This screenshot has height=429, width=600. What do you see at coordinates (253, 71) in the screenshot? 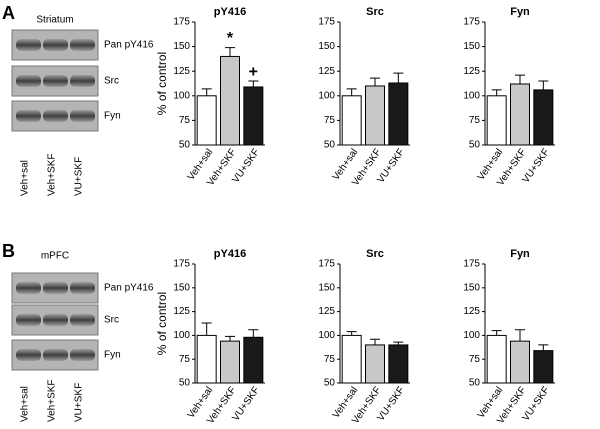
I see `annotation: +` at bounding box center [253, 71].